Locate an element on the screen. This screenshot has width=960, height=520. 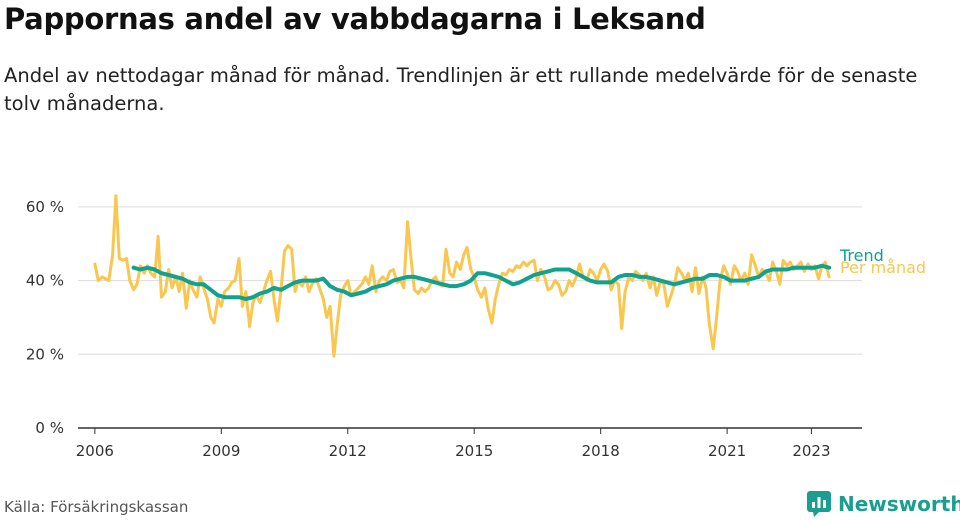
brand-name: Newsworthy is located at coordinates (899, 504).